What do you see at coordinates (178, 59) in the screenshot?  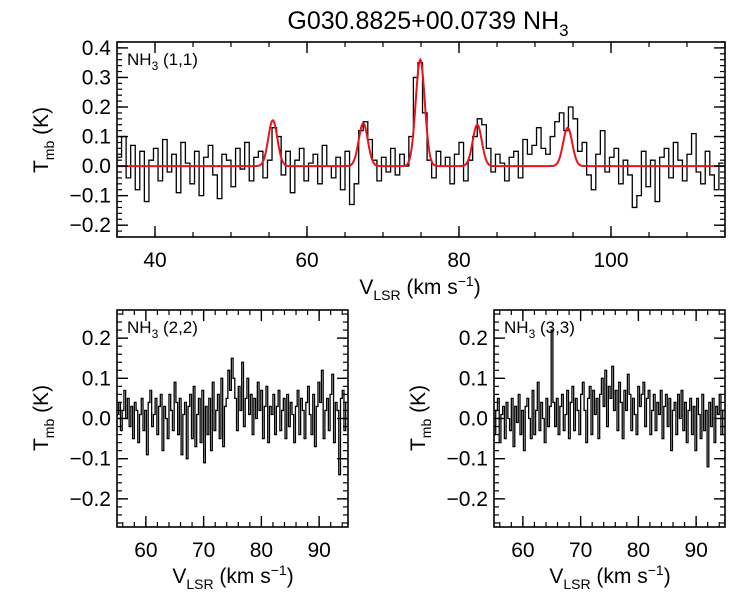 I see `transition-label-rest: (1,1)` at bounding box center [178, 59].